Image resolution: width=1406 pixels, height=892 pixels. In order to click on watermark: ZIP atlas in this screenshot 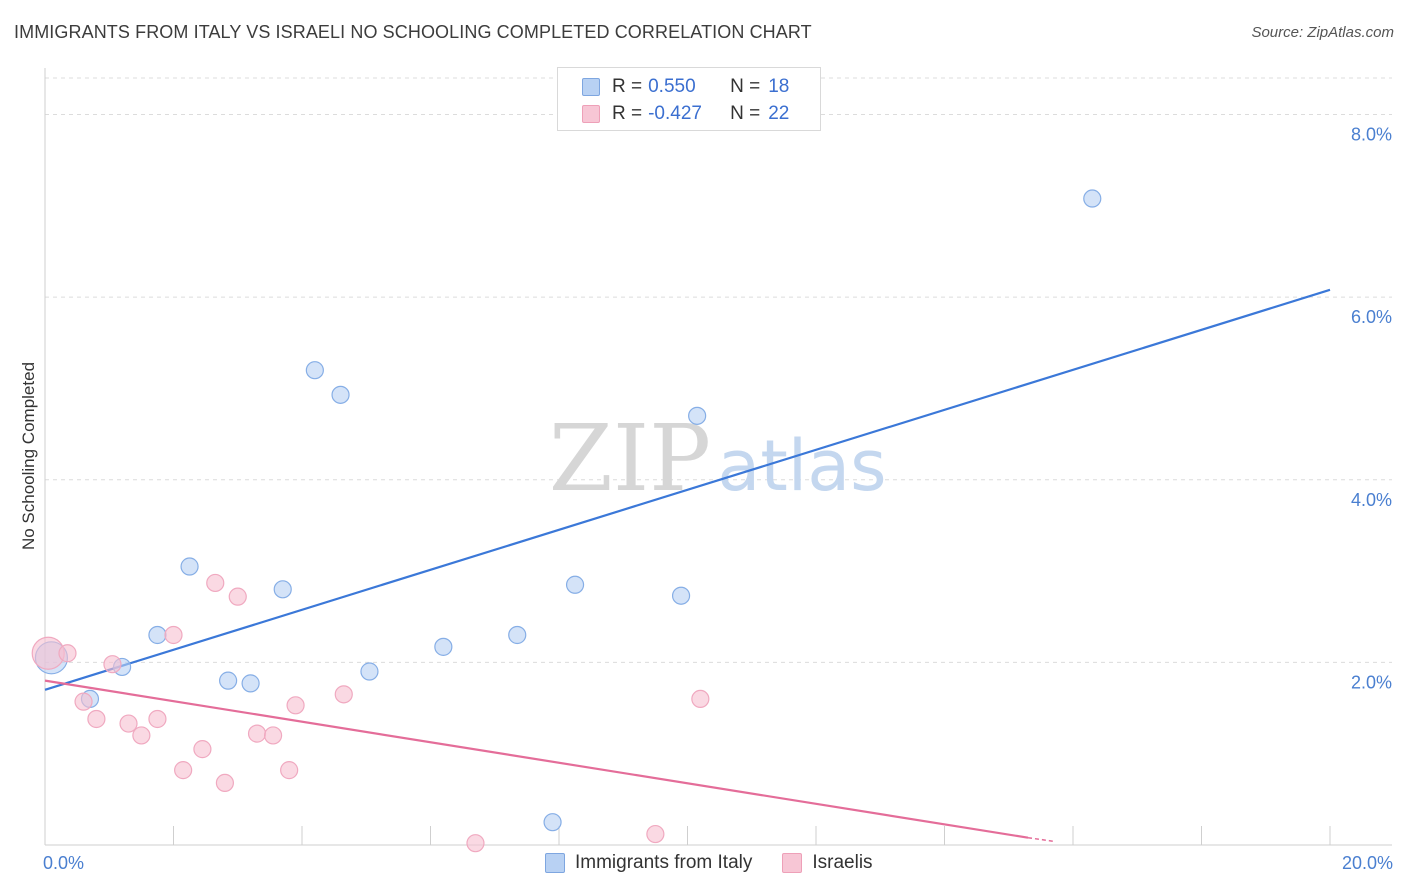, I will do `click(718, 458)`.